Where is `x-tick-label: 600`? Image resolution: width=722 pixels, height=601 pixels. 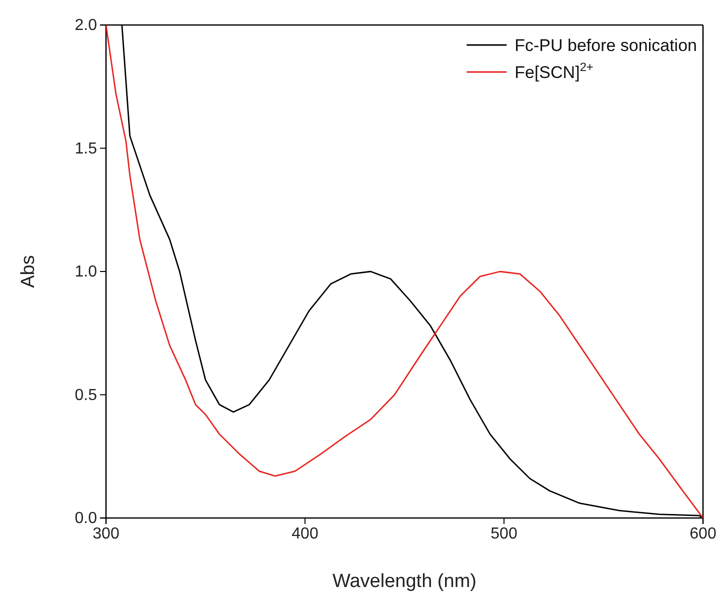 x-tick-label: 600 is located at coordinates (703, 533).